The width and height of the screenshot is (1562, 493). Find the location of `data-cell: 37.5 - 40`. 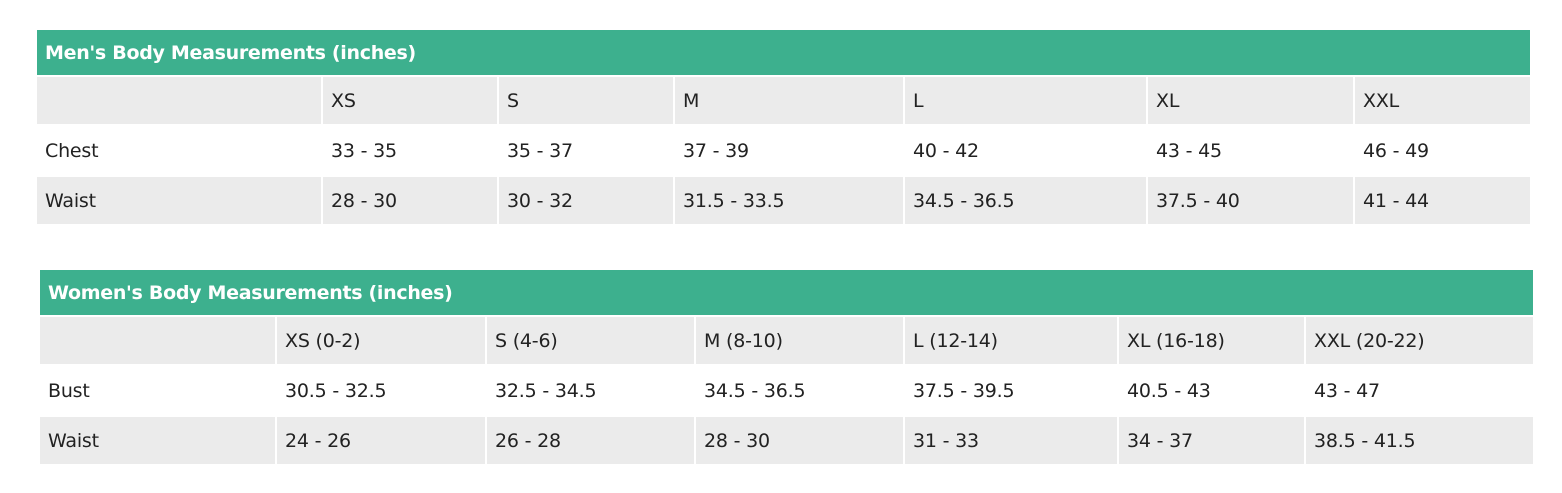

data-cell: 37.5 - 40 is located at coordinates (1250, 200).